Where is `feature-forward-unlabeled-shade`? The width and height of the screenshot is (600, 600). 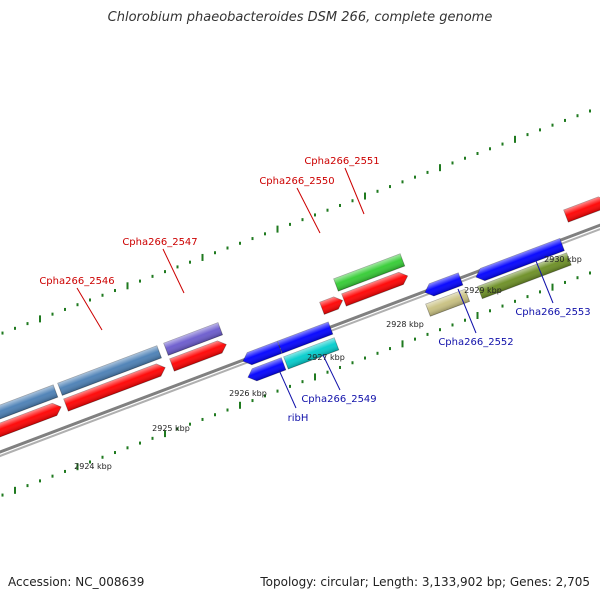 feature-forward-unlabeled-shade is located at coordinates (331, 305).